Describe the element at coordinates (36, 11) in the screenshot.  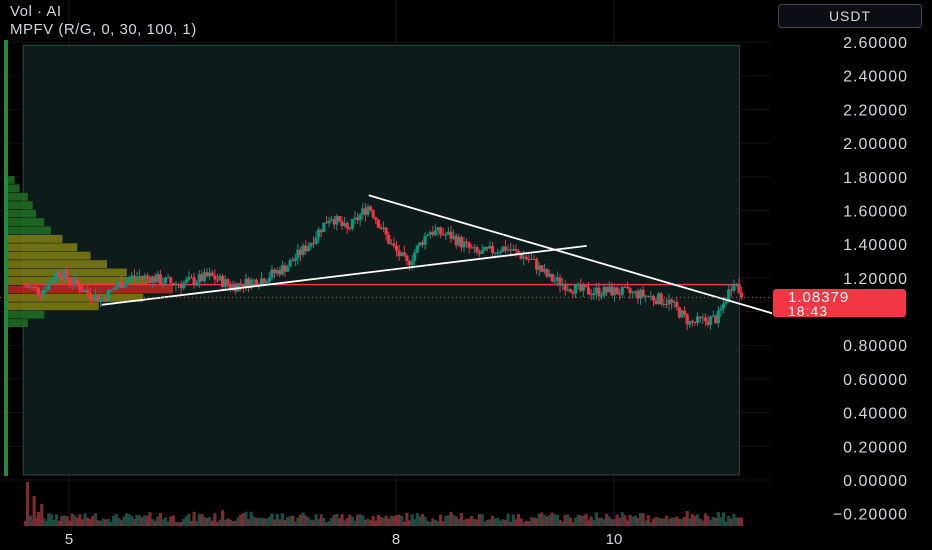
I see `volume-indicator-label: Vol · AI` at that location.